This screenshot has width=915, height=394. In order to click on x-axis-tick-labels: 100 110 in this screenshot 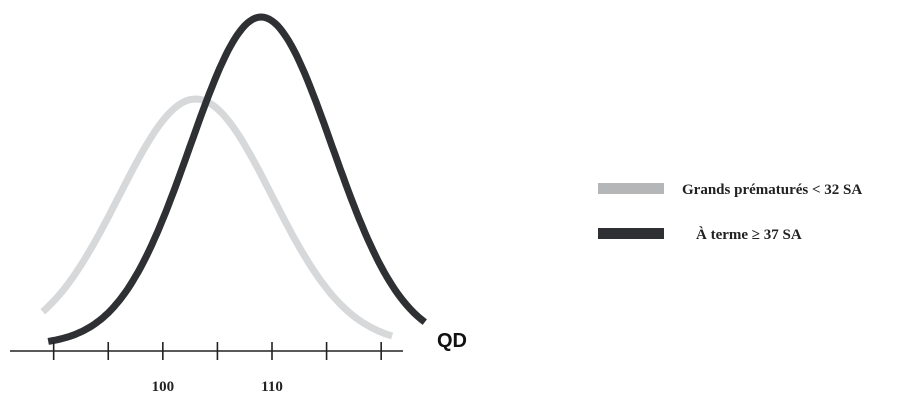, I will do `click(217, 386)`.